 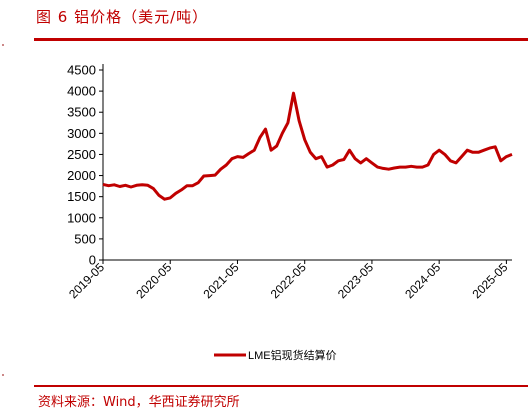 What do you see at coordinates (81, 112) in the screenshot?
I see `y-tick-label: 3500` at bounding box center [81, 112].